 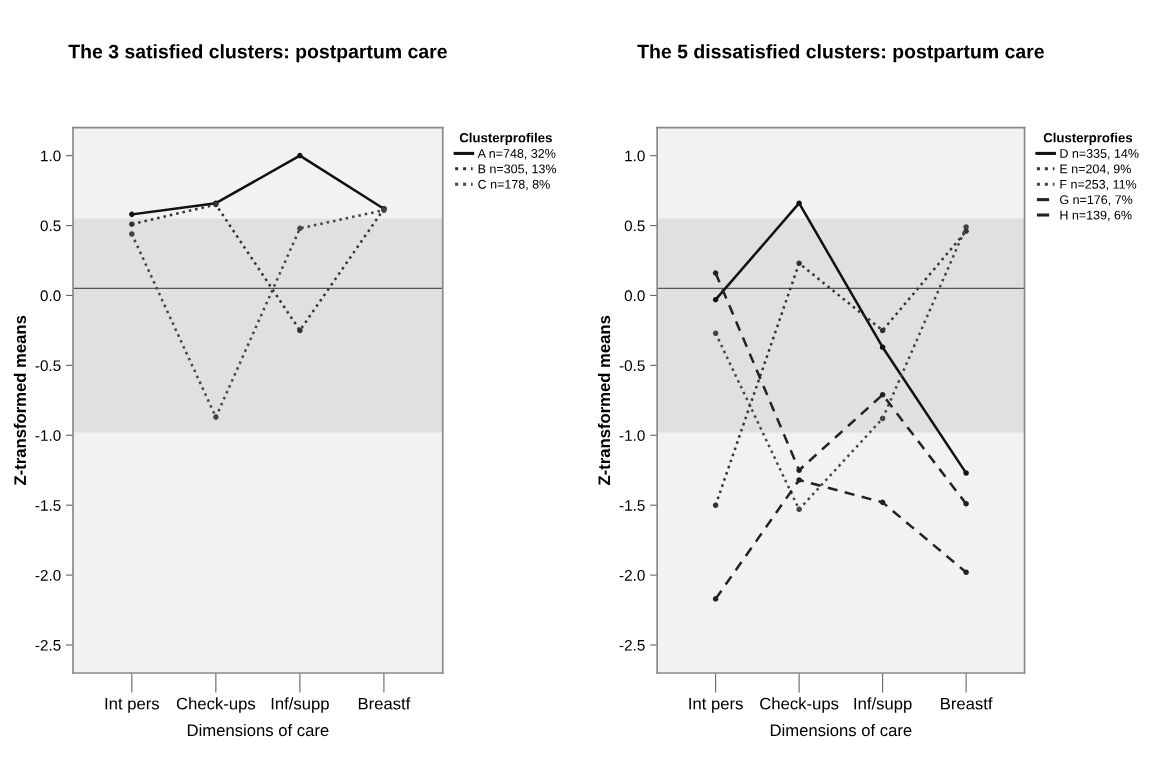 What do you see at coordinates (1088, 138) in the screenshot?
I see `legend-title: Clusterprofies` at bounding box center [1088, 138].